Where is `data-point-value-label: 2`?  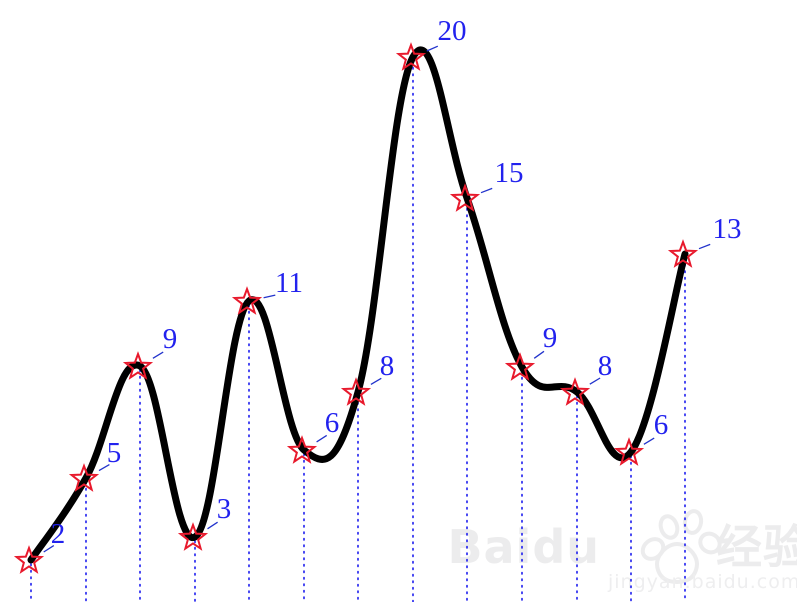 data-point-value-label: 2 is located at coordinates (58, 534).